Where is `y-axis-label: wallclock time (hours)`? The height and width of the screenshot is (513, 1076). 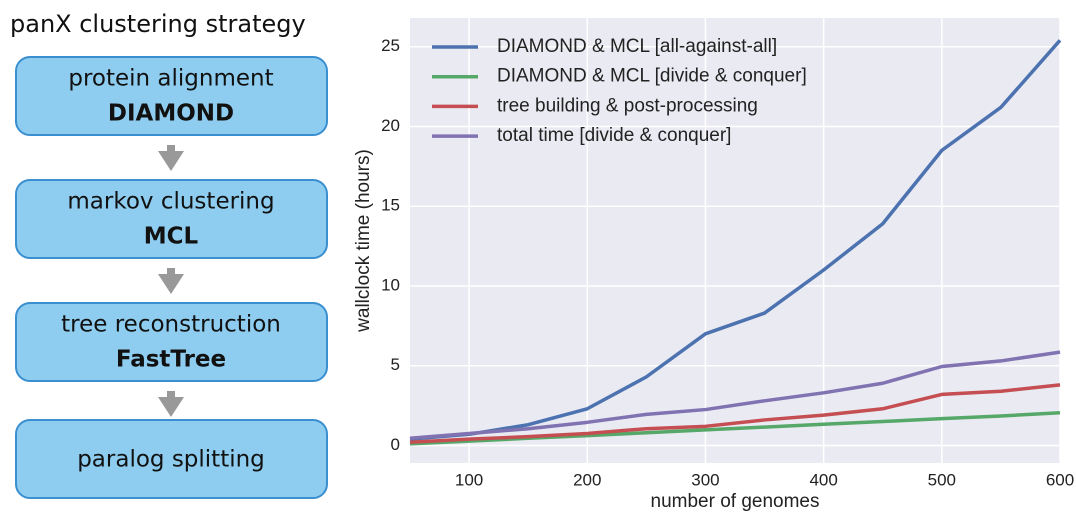
y-axis-label: wallclock time (hours) is located at coordinates (363, 241).